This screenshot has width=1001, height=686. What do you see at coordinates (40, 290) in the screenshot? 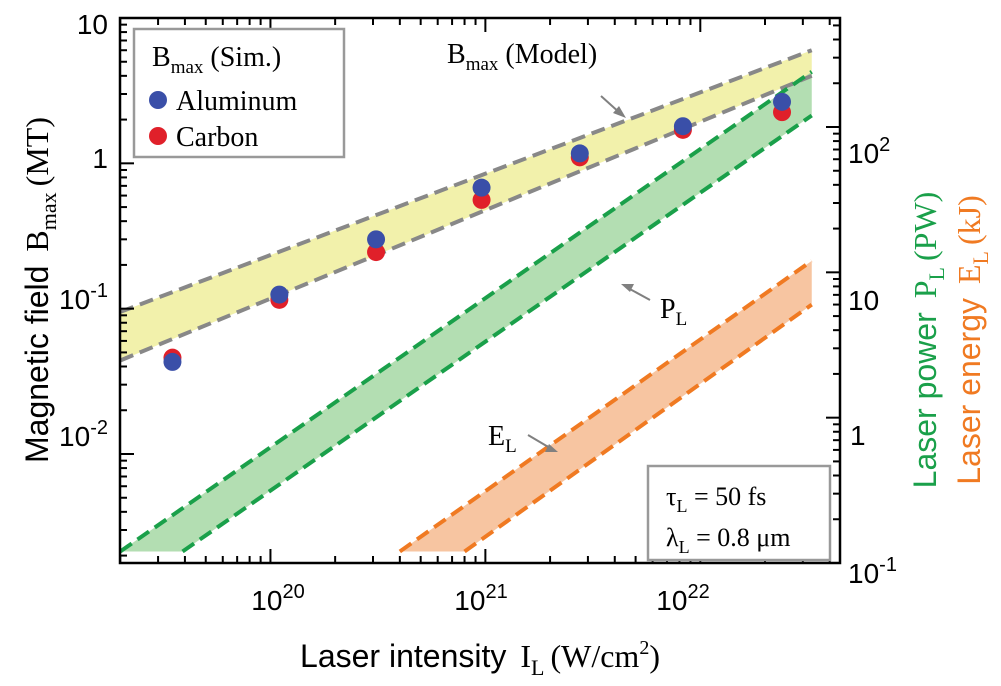
I see `left-axis-label: Magnetic fieldBmax(MT)` at bounding box center [40, 290].